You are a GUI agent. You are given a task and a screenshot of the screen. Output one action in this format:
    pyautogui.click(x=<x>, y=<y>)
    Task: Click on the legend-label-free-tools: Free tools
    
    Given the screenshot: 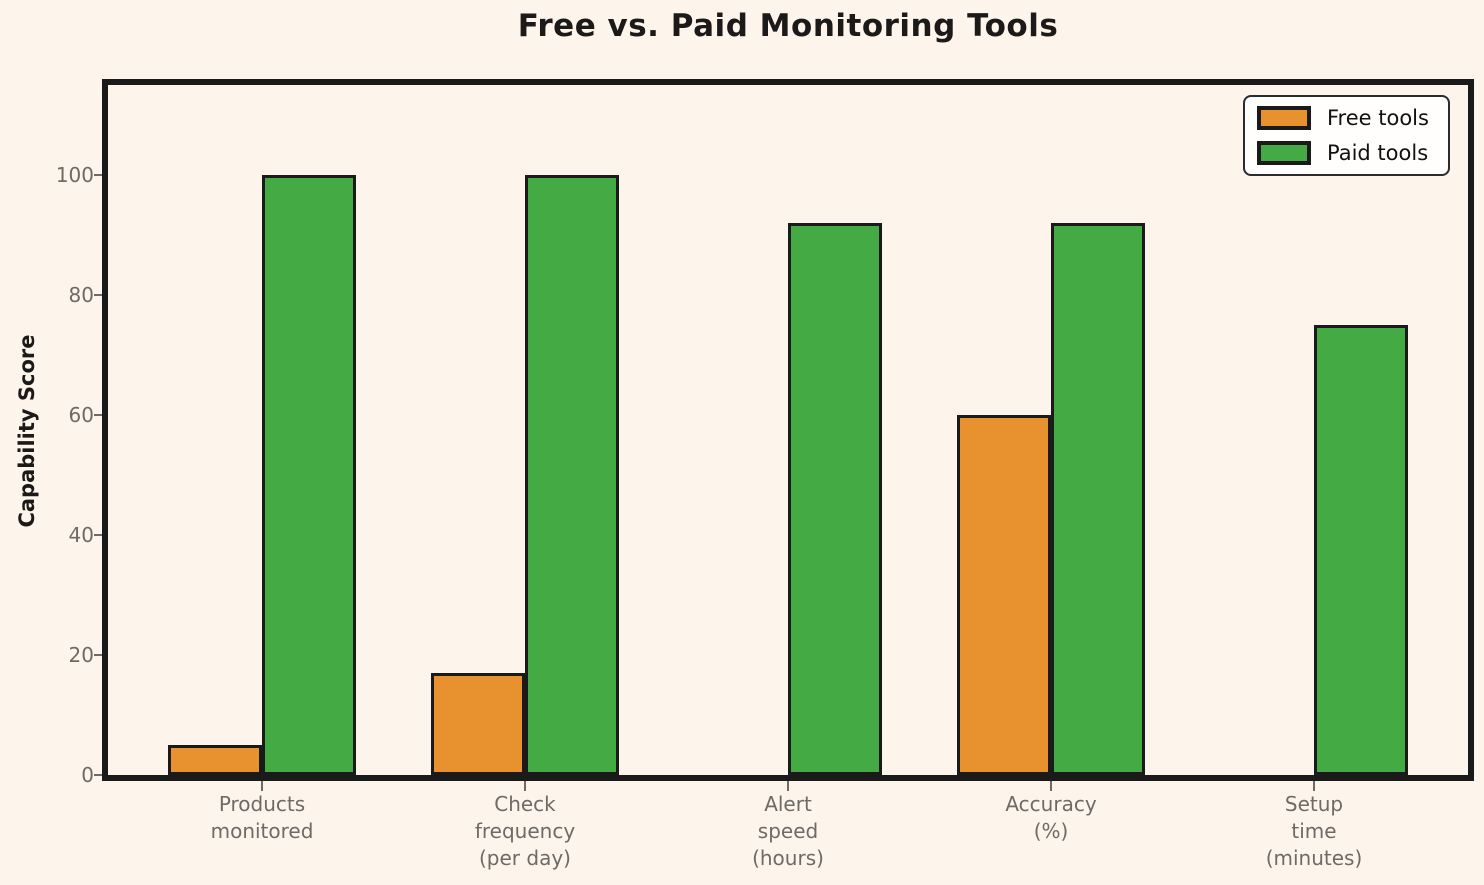 What is the action you would take?
    pyautogui.click(x=1378, y=118)
    